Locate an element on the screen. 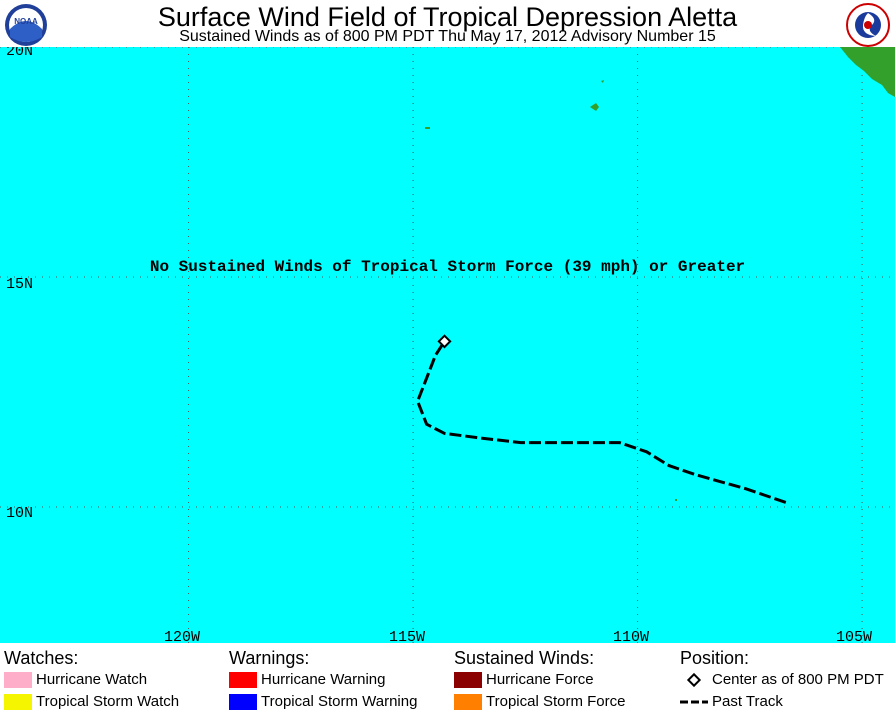  legend-item-tropical-storm-warning: Tropical Storm Warning is located at coordinates (323, 702).